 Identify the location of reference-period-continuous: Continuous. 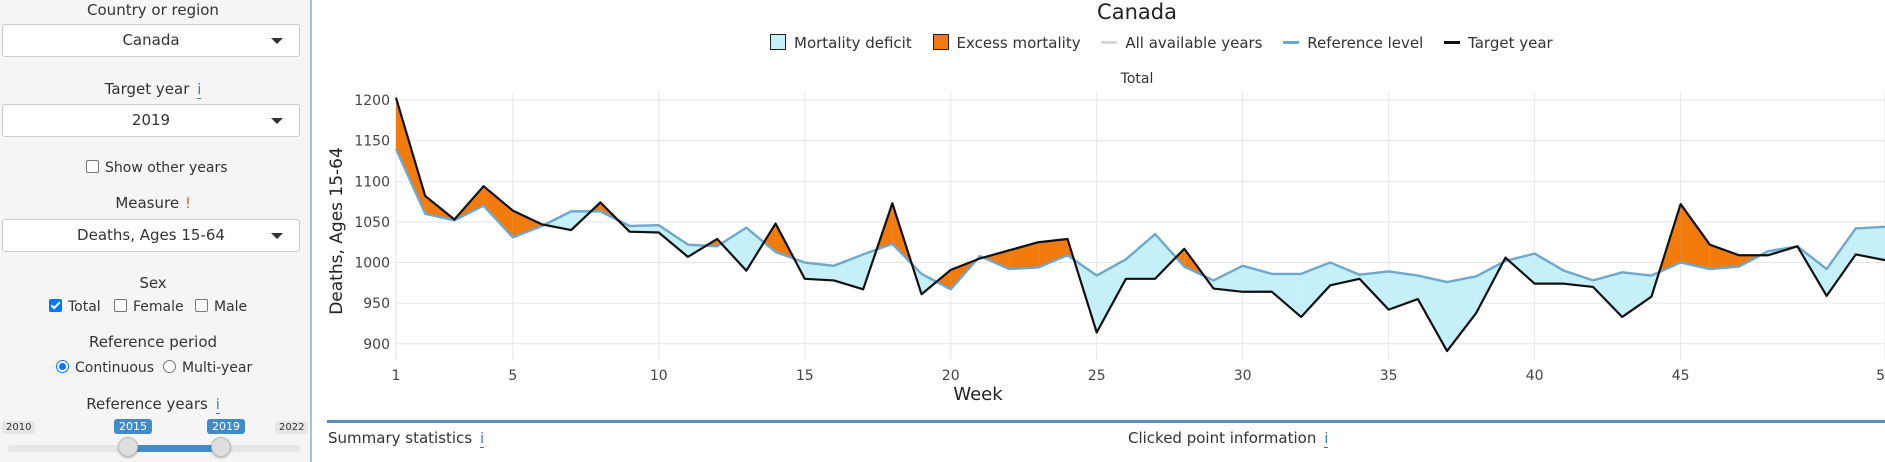
(105, 368).